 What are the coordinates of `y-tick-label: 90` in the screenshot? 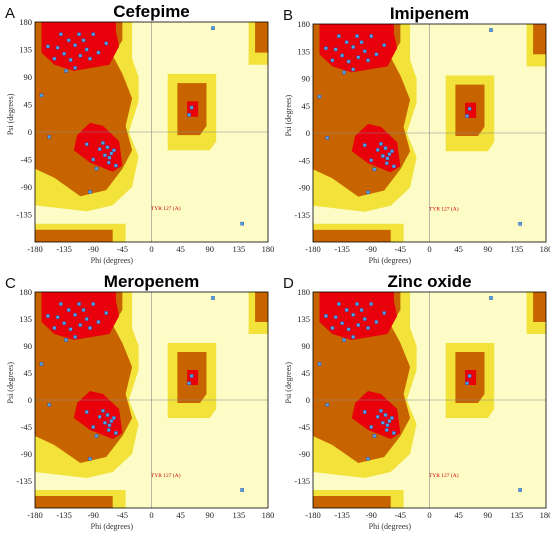 It's located at (28, 77).